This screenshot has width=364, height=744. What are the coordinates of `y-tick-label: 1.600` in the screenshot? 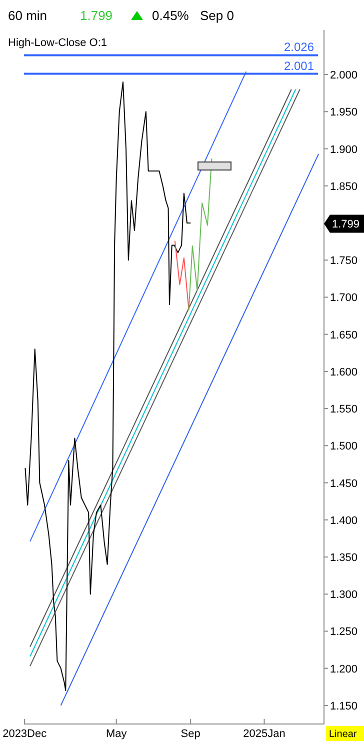 It's located at (344, 372).